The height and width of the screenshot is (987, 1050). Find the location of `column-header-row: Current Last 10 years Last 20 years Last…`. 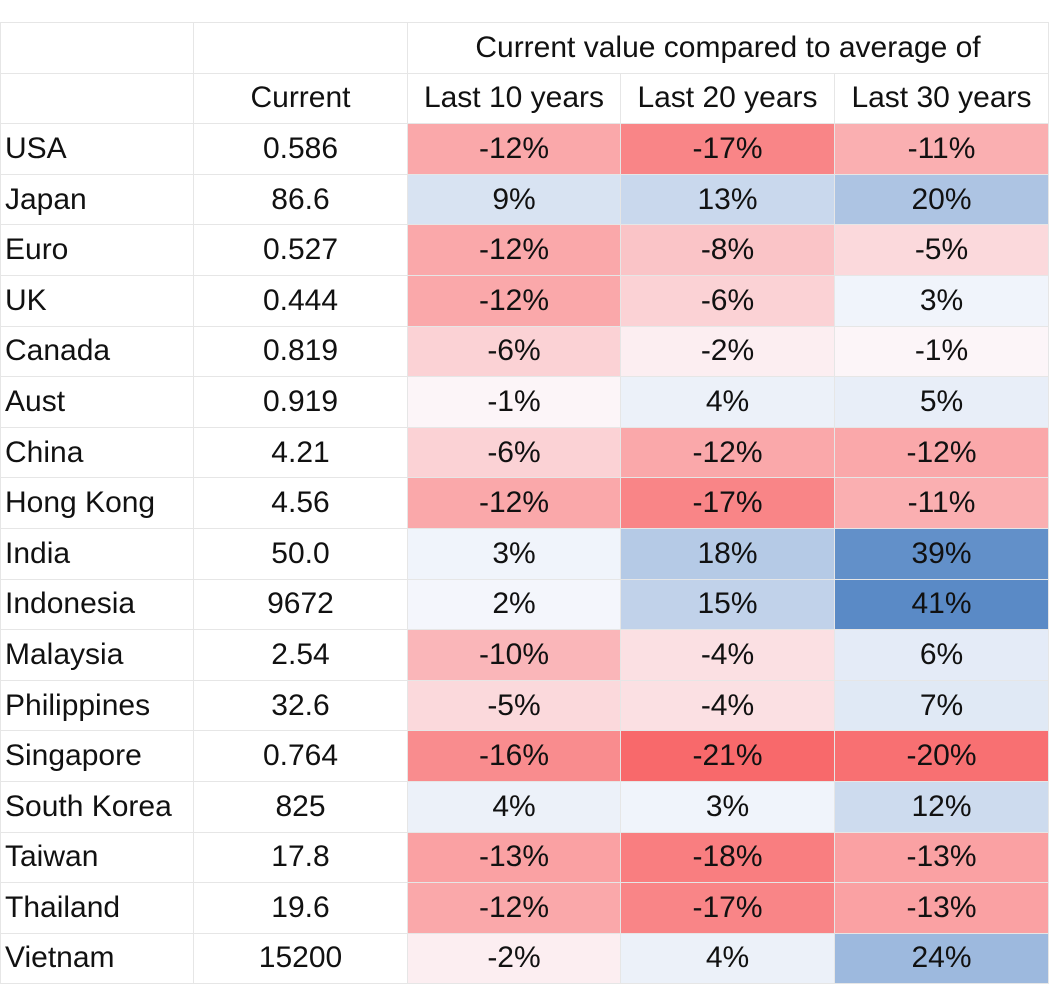

column-header-row: Current Last 10 years Last 20 years Last… is located at coordinates (524, 98).